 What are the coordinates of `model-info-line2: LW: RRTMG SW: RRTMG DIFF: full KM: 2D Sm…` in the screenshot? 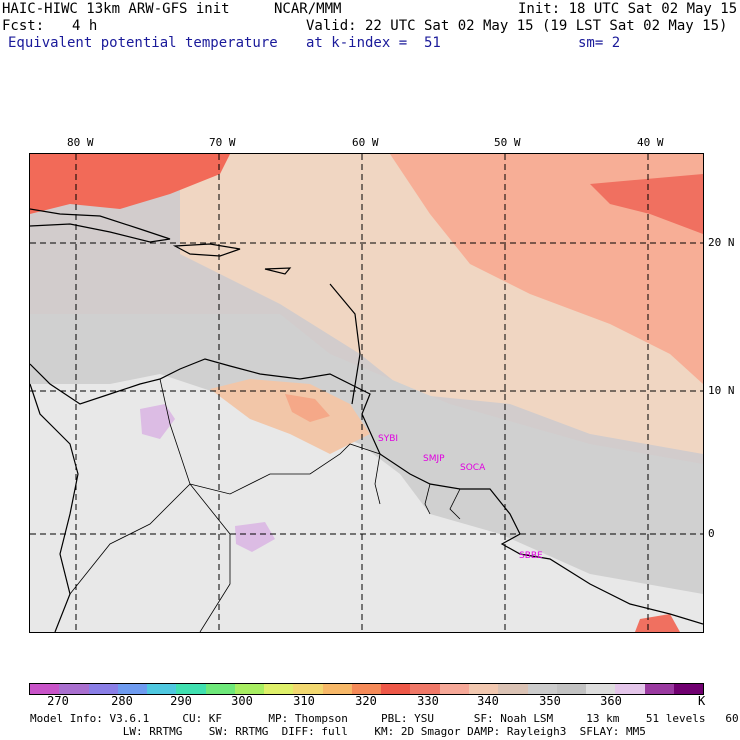 It's located at (338, 731).